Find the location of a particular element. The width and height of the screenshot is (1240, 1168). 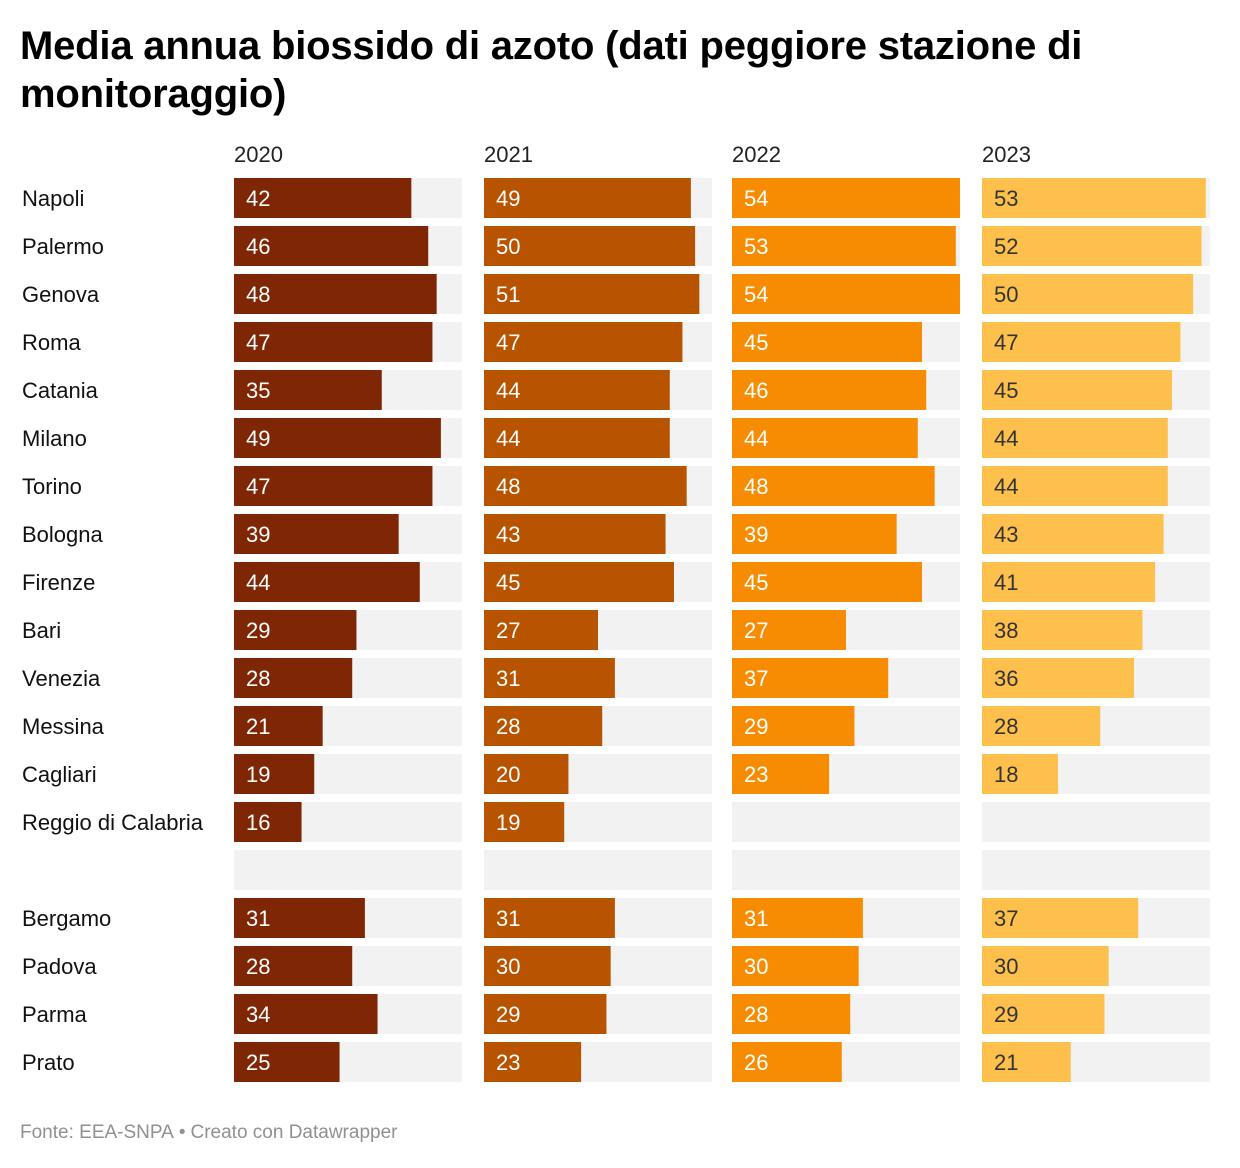

category-label: Milano is located at coordinates (54, 438).